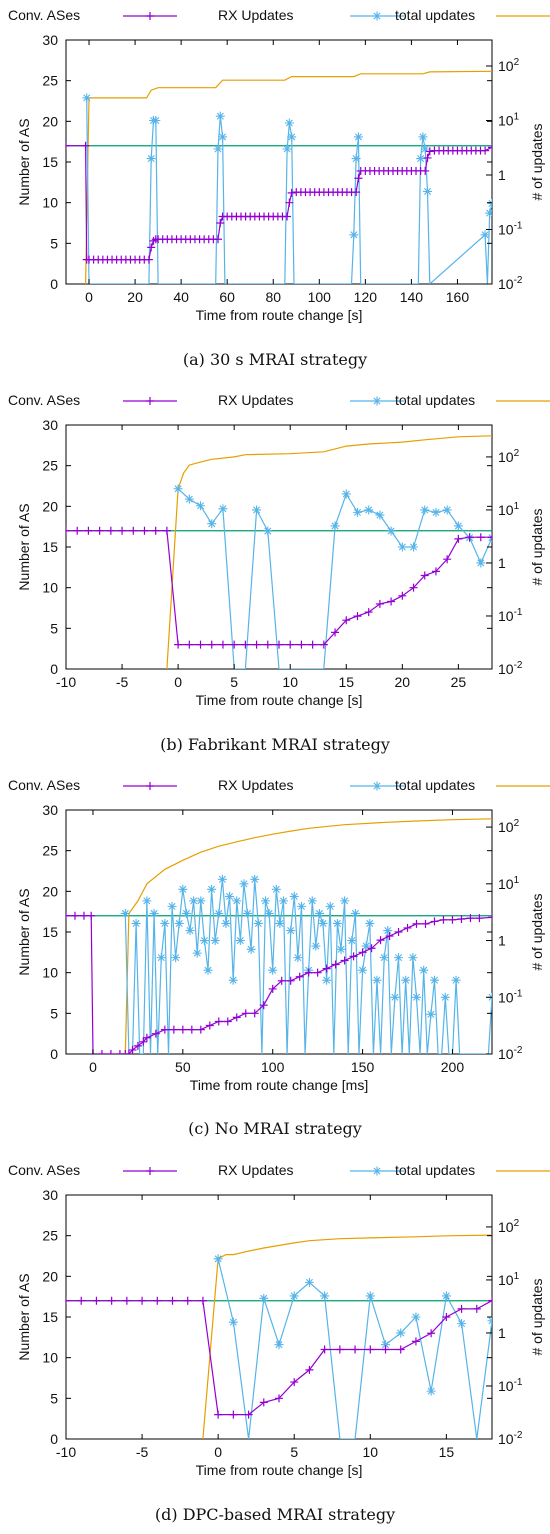 Image resolution: width=550 pixels, height=1534 pixels. What do you see at coordinates (502, 1333) in the screenshot?
I see `y2-tick-label: 1` at bounding box center [502, 1333].